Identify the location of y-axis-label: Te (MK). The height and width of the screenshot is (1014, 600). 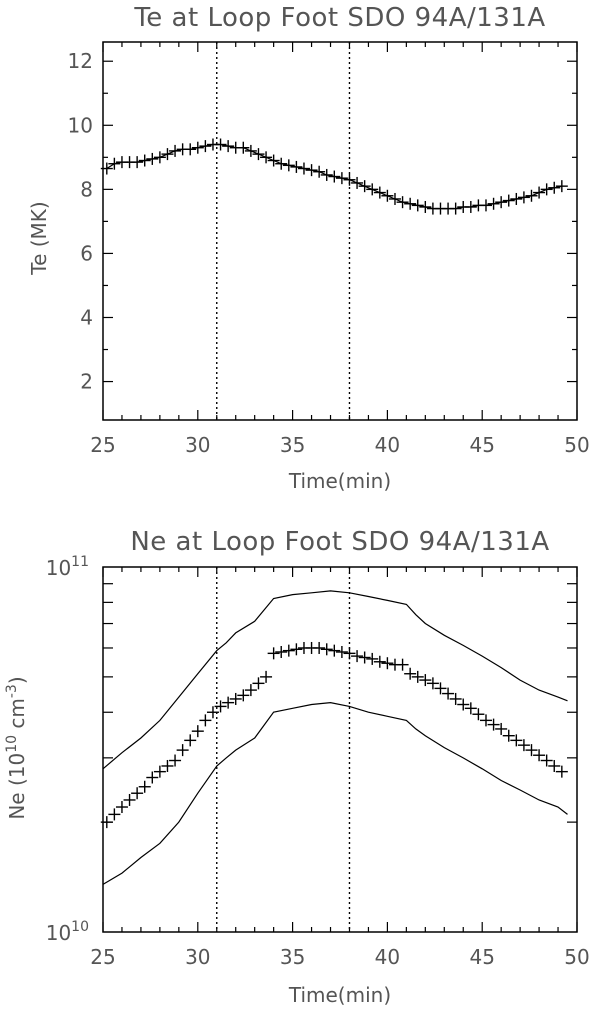
(39, 238).